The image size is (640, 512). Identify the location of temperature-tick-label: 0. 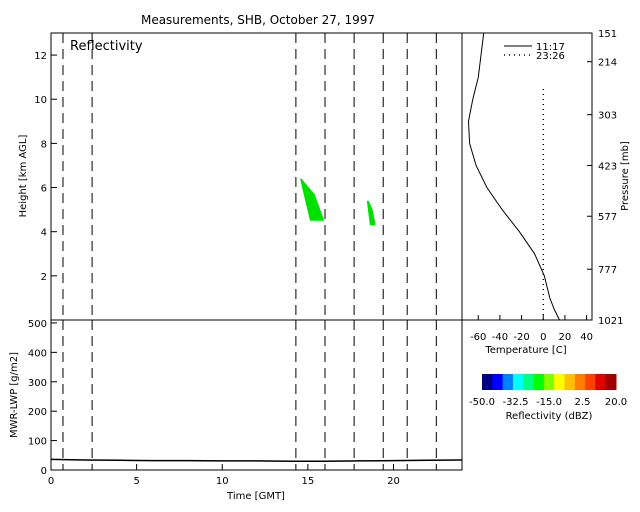
(543, 337).